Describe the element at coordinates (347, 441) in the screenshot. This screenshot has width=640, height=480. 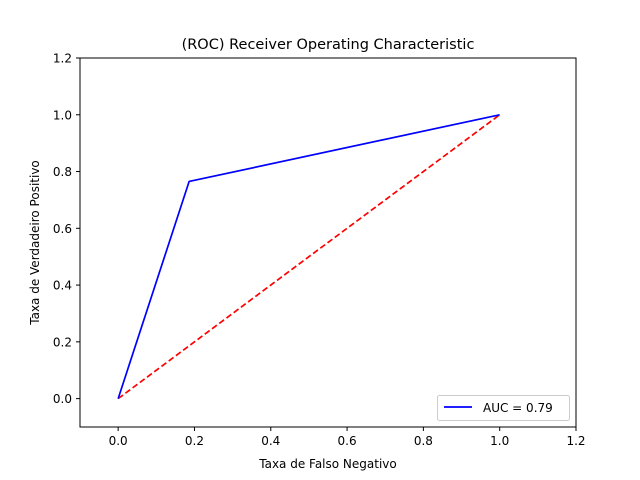
I see `x-tick-label: 0.6` at that location.